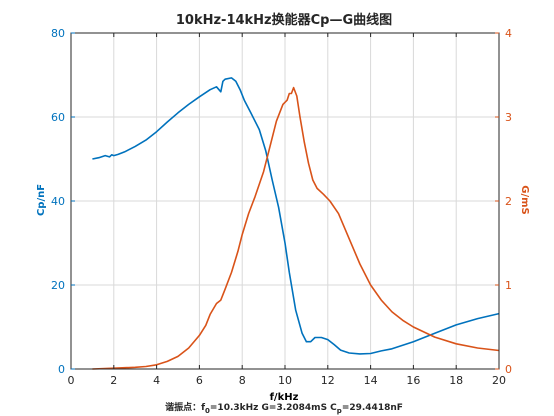  I want to click on y-axis-left-label: Cp/nF, so click(41, 200).